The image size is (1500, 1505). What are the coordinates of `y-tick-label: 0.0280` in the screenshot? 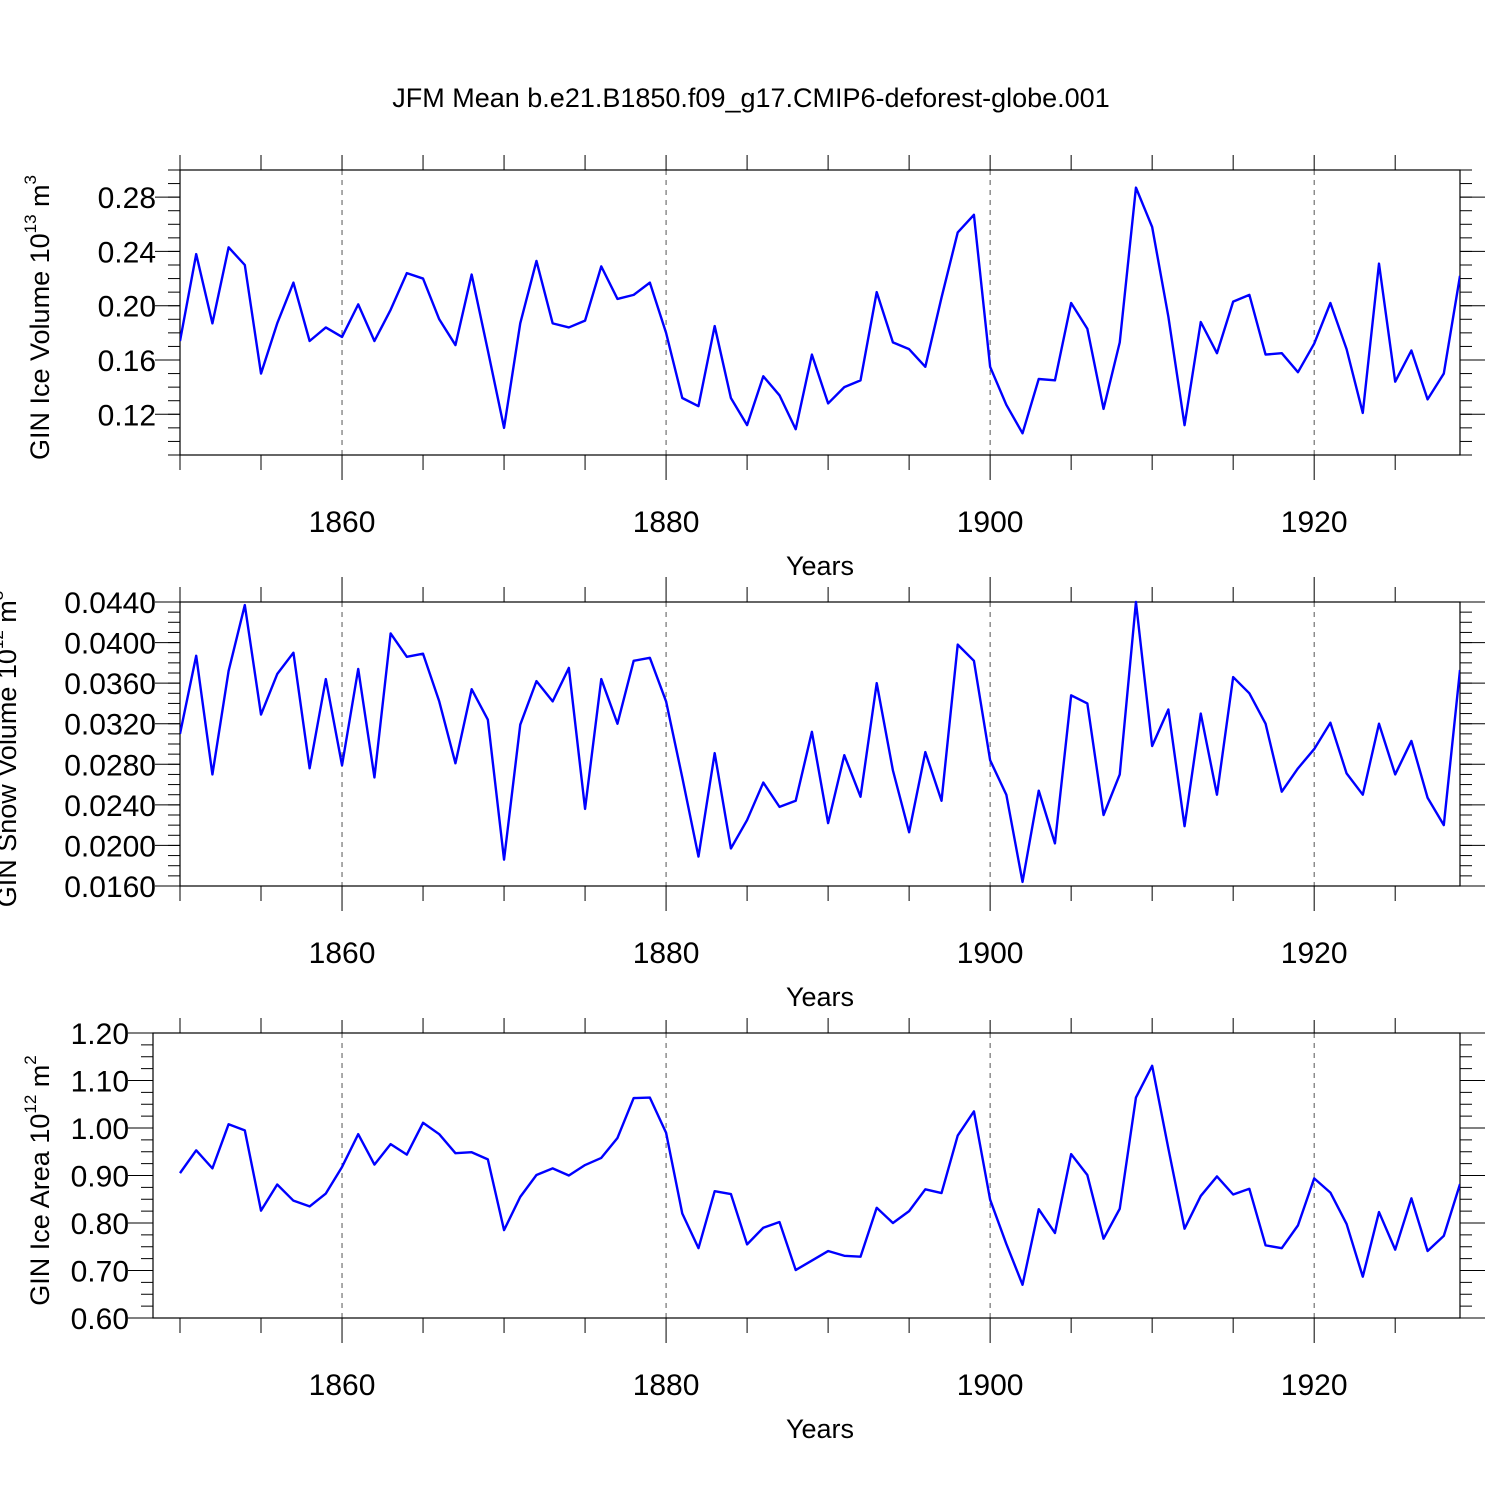 It's located at (110, 765).